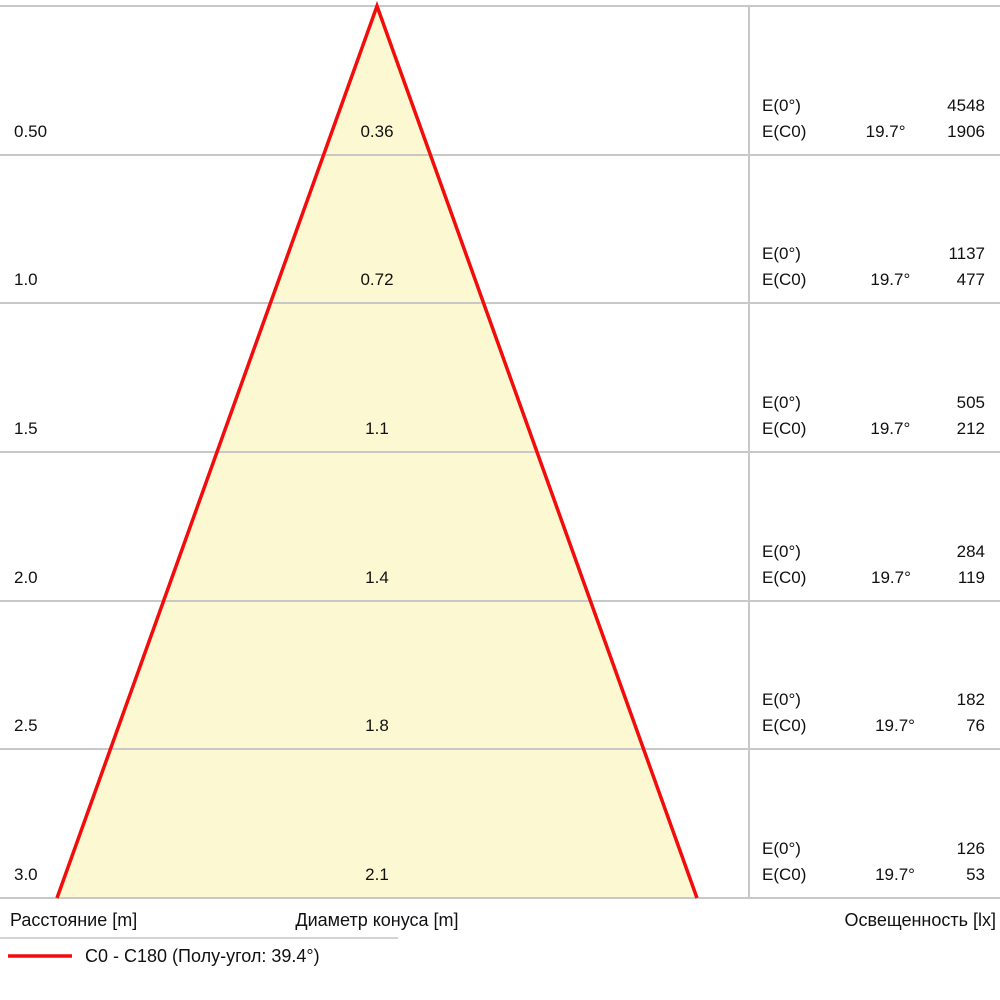 The height and width of the screenshot is (1000, 1000). Describe the element at coordinates (970, 699) in the screenshot. I see `e0-value: 182` at that location.